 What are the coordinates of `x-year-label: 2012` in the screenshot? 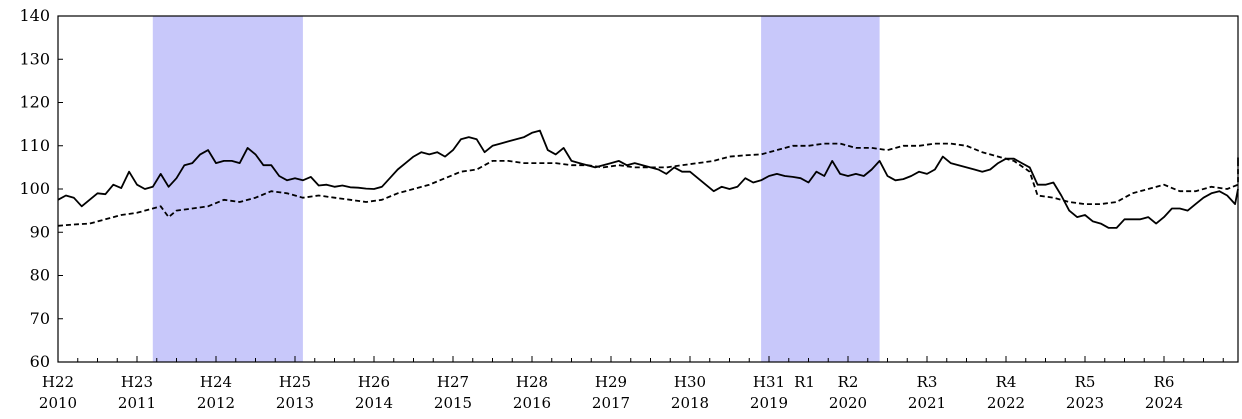 It's located at (216, 403).